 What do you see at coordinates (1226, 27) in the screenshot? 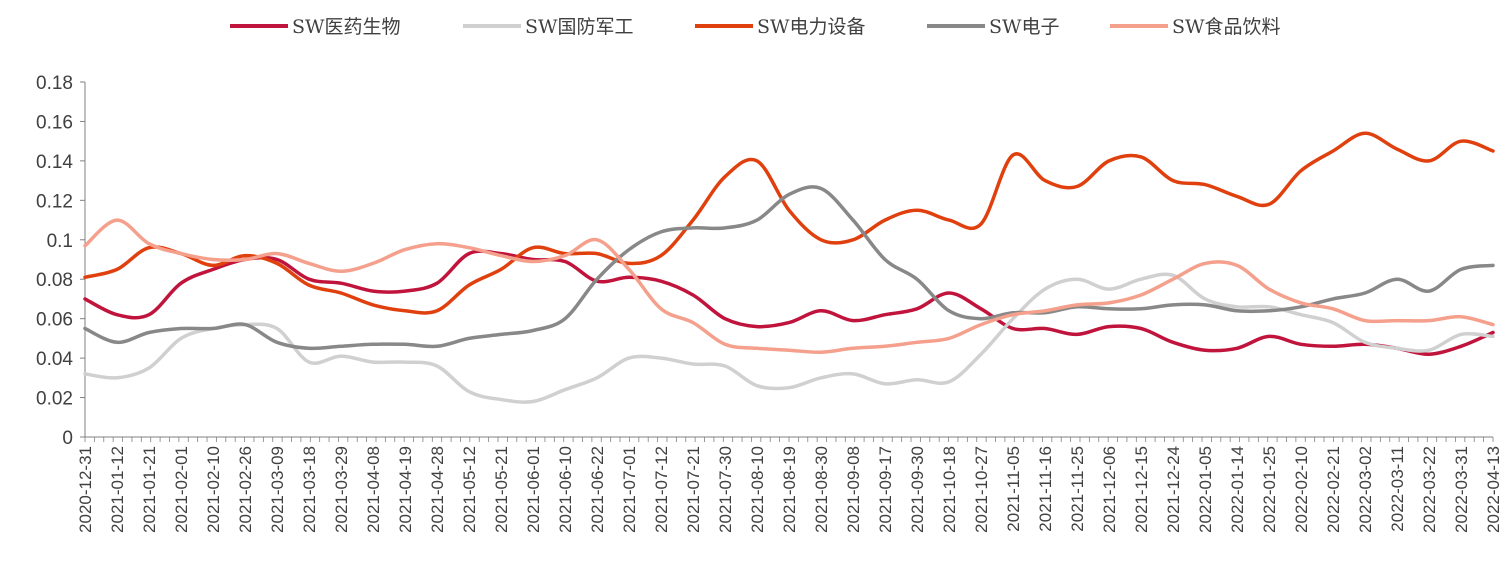
I see `legend-label-4: SW食品饮料` at bounding box center [1226, 27].